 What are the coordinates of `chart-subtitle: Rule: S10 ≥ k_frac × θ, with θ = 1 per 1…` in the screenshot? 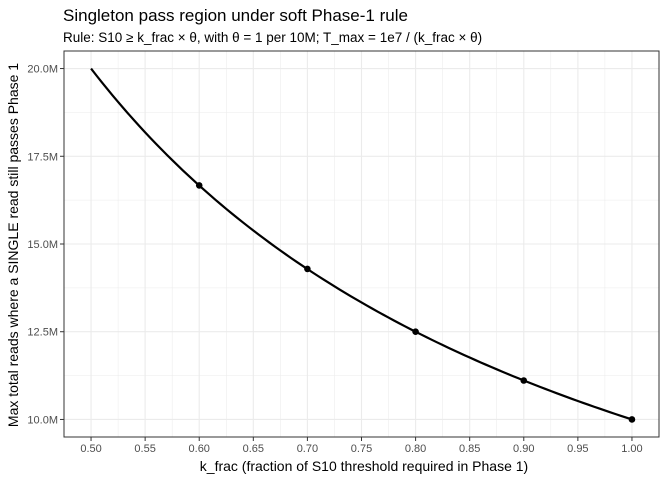 It's located at (272, 37).